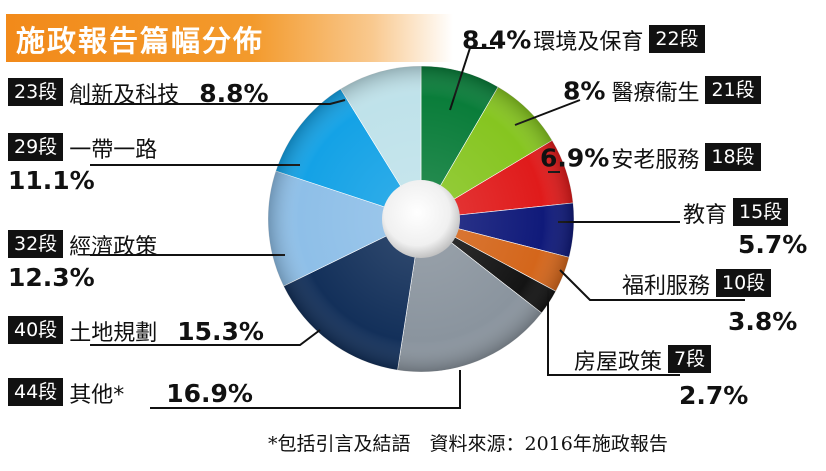  I want to click on count-badge-slice-3: 15段, so click(761, 211).